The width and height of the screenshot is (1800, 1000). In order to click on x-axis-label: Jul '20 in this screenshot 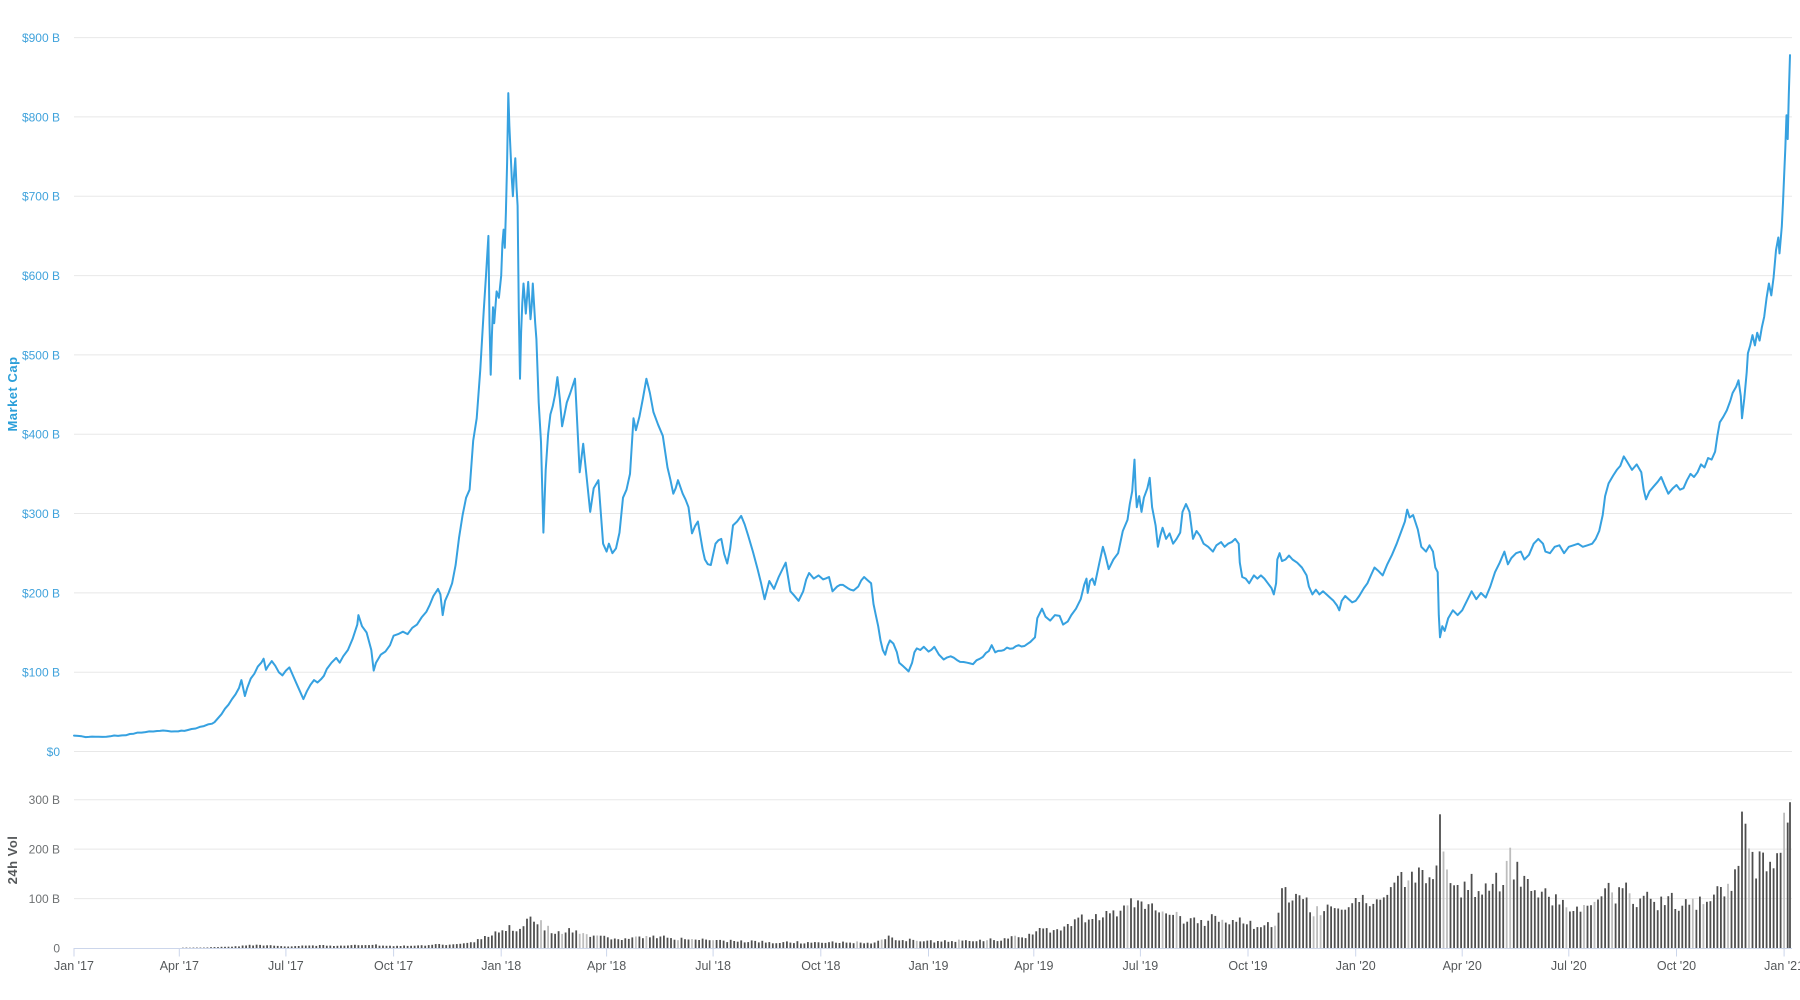, I will do `click(1569, 966)`.